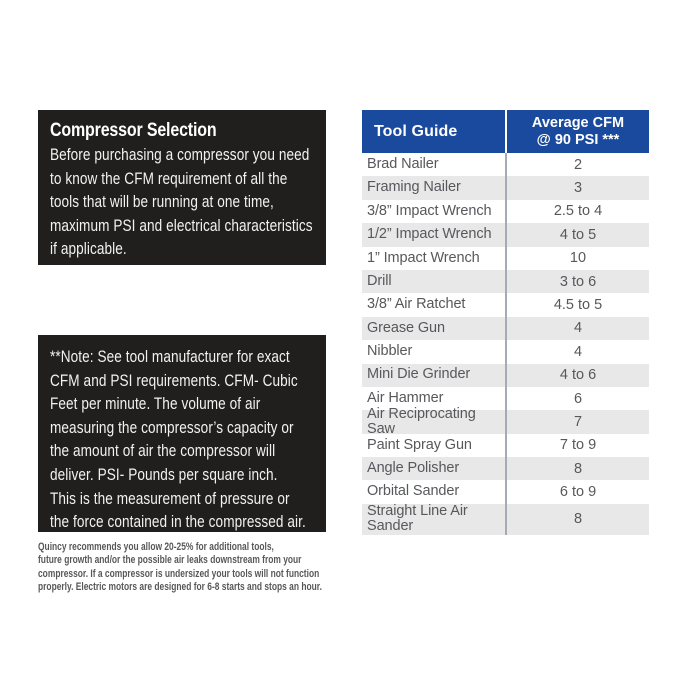  I want to click on tool-name-cell: 3/8” Air Ratchet, so click(416, 304).